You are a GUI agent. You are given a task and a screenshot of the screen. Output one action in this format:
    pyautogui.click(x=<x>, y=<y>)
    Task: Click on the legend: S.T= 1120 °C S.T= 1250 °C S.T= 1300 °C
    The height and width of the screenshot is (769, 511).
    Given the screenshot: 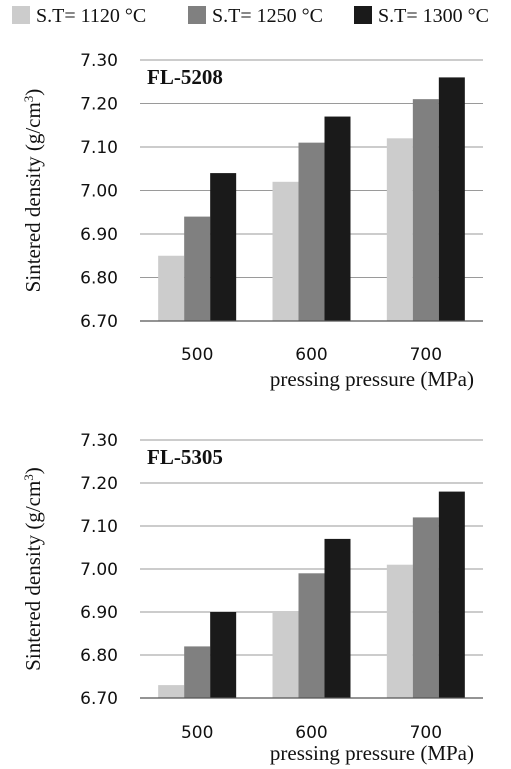 What is the action you would take?
    pyautogui.click(x=250, y=16)
    